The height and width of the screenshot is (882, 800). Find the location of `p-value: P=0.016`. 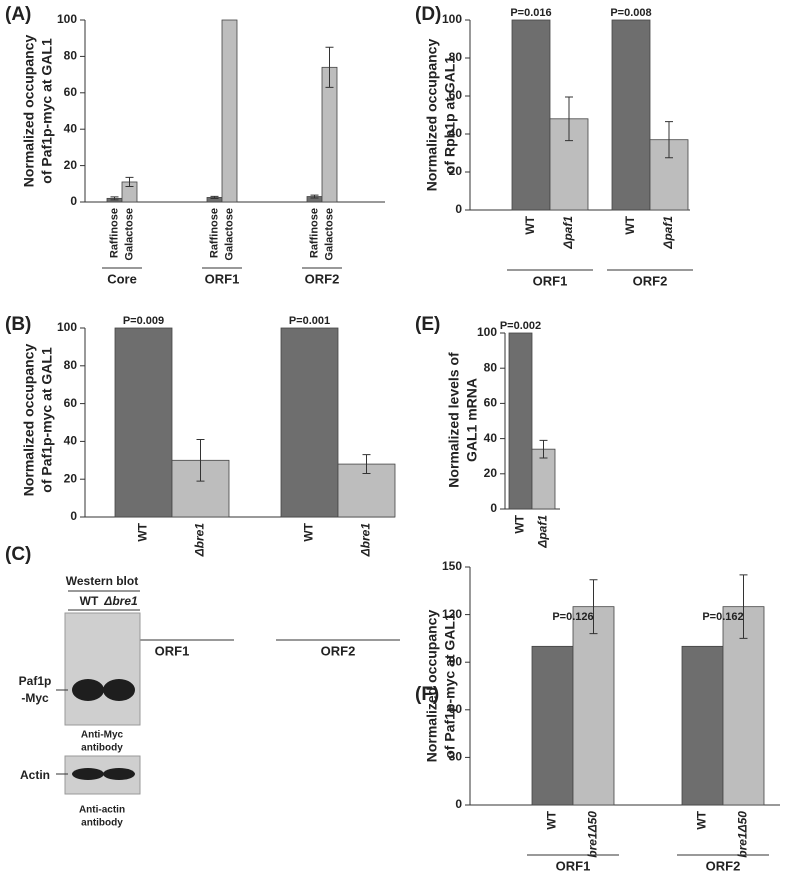

p-value: P=0.016 is located at coordinates (530, 13).